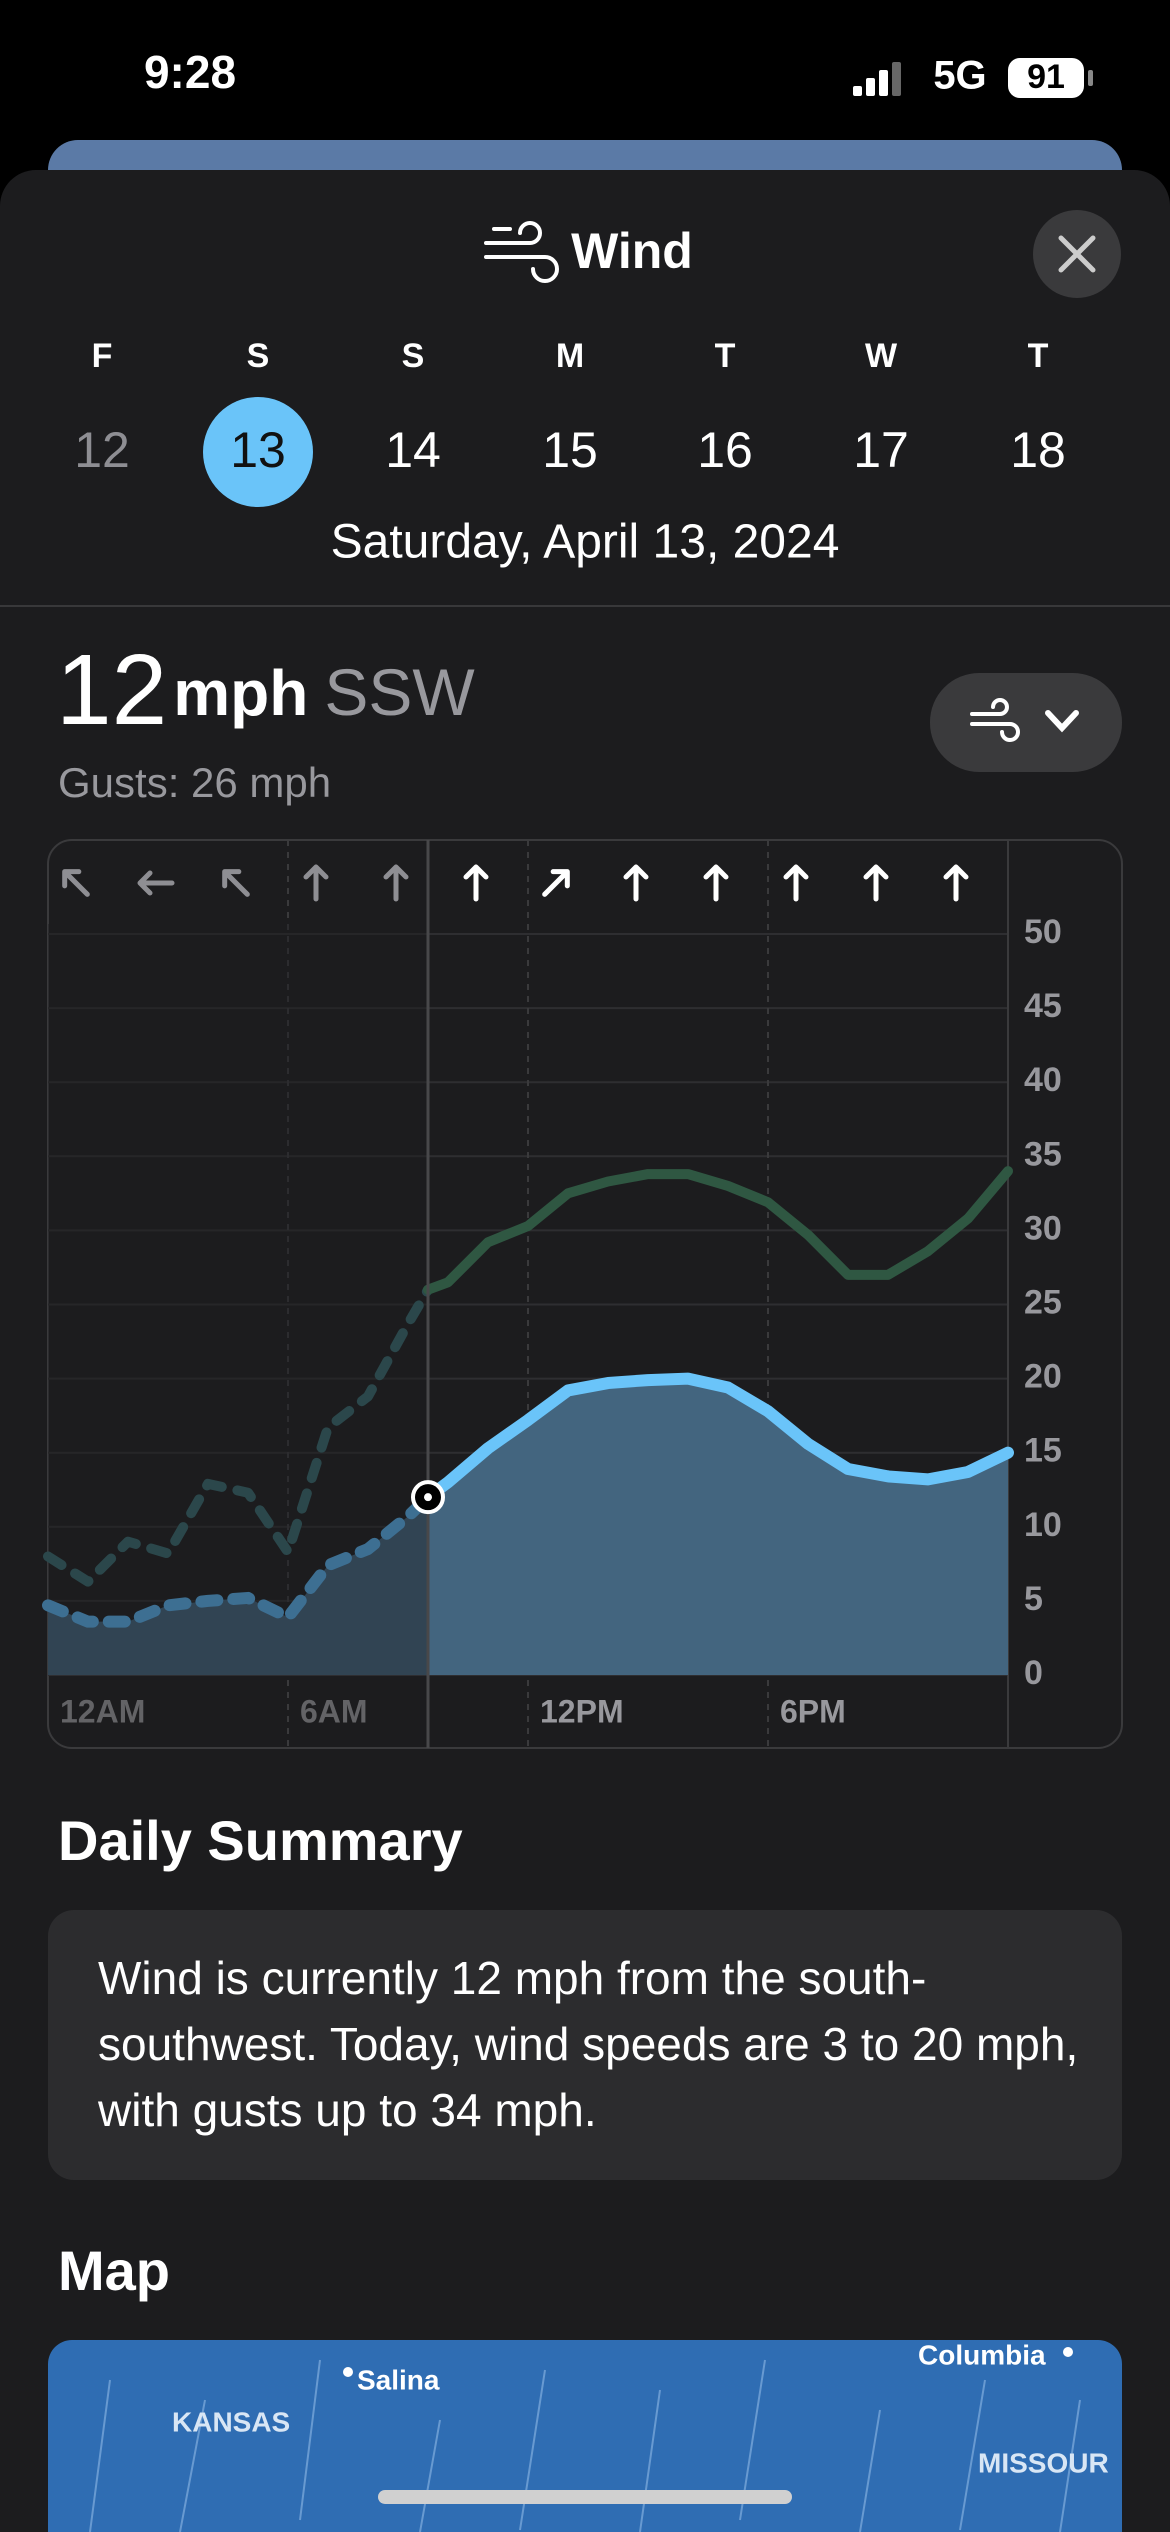  What do you see at coordinates (111, 690) in the screenshot?
I see `current-speed: 12` at bounding box center [111, 690].